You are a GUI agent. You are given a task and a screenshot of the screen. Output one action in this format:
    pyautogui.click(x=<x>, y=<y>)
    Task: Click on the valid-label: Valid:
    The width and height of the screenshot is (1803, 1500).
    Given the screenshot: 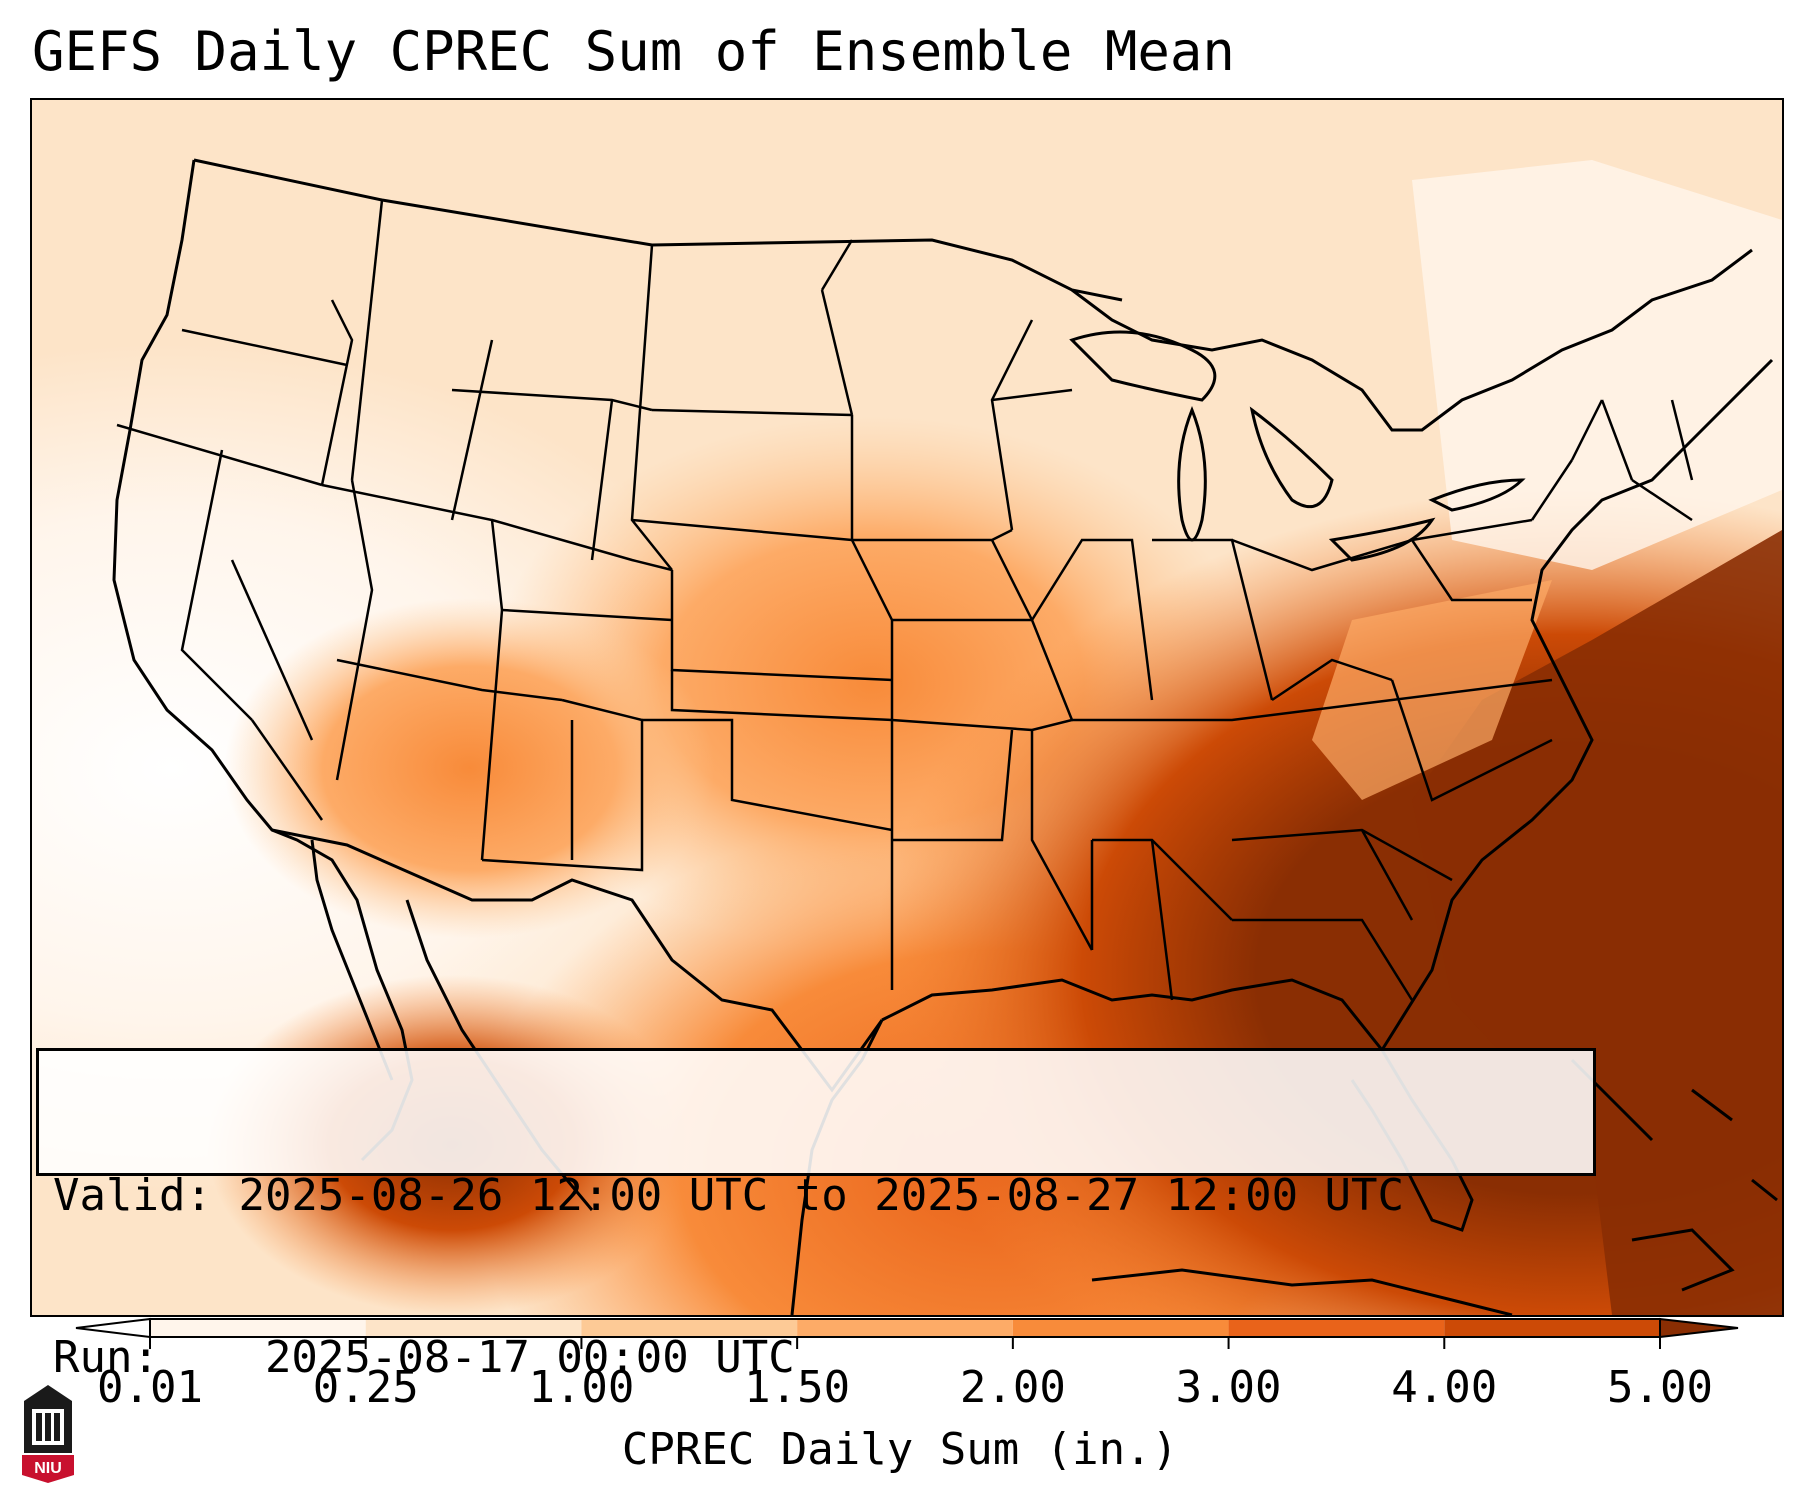 What is the action you would take?
    pyautogui.click(x=132, y=1195)
    